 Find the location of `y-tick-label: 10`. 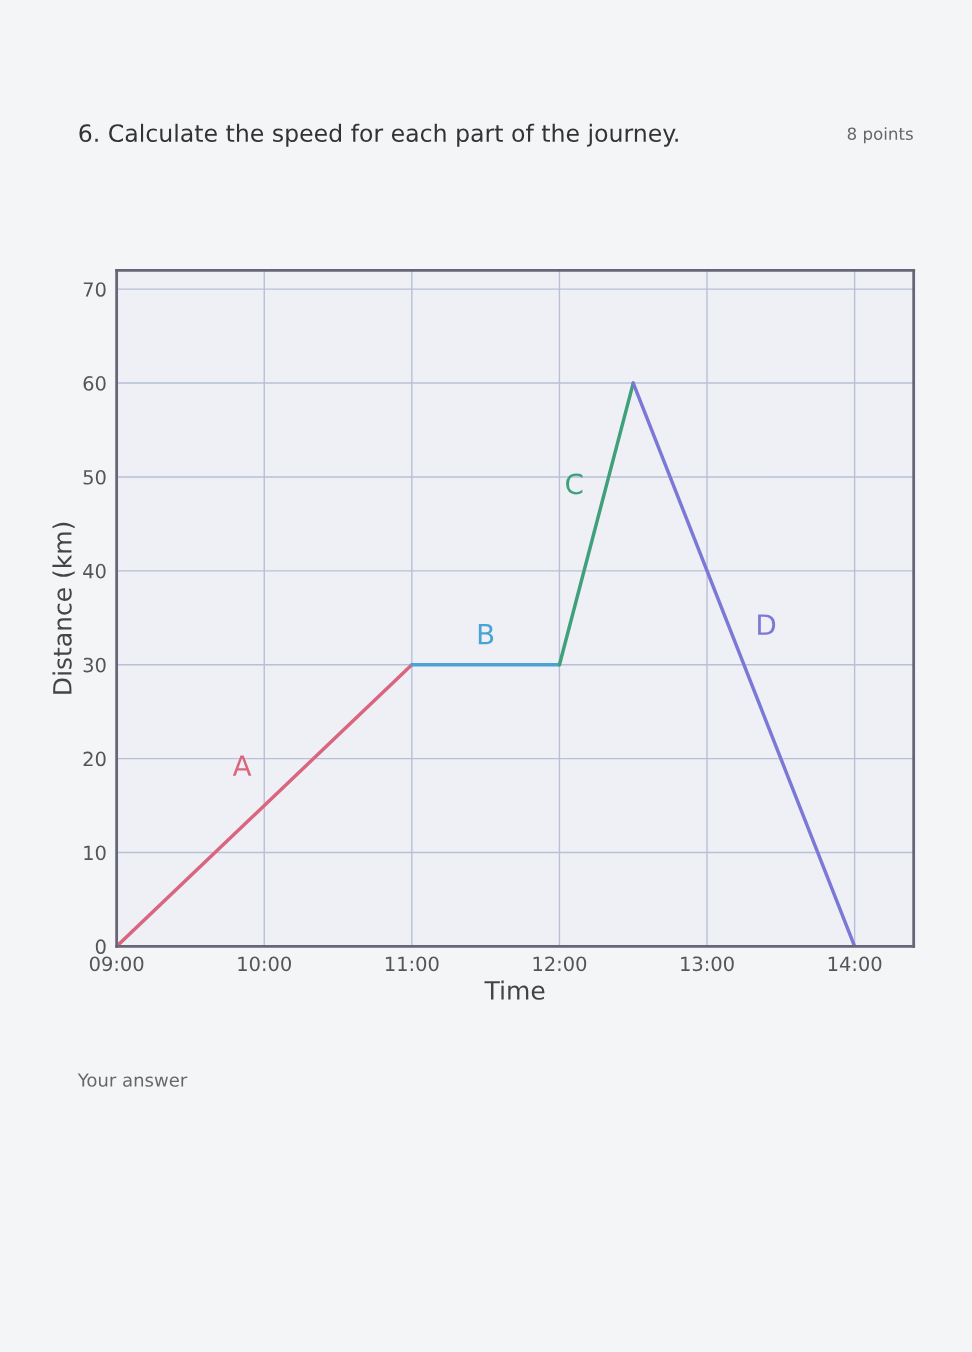

y-tick-label: 10 is located at coordinates (95, 853).